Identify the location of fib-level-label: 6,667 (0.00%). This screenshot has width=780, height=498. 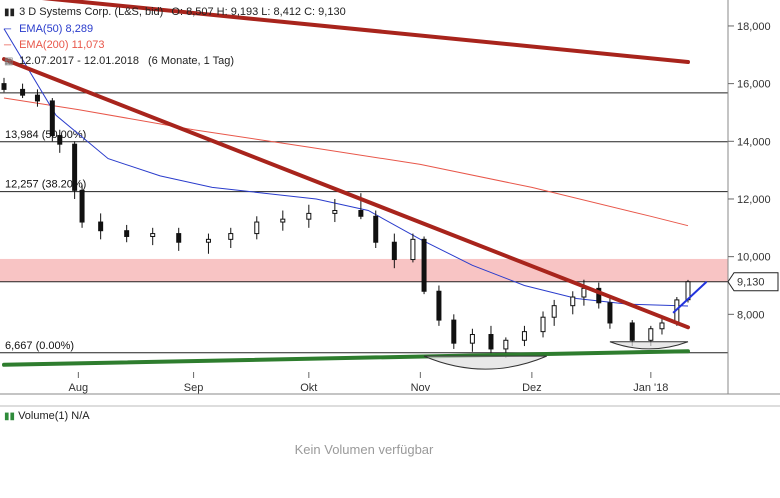
(39, 346).